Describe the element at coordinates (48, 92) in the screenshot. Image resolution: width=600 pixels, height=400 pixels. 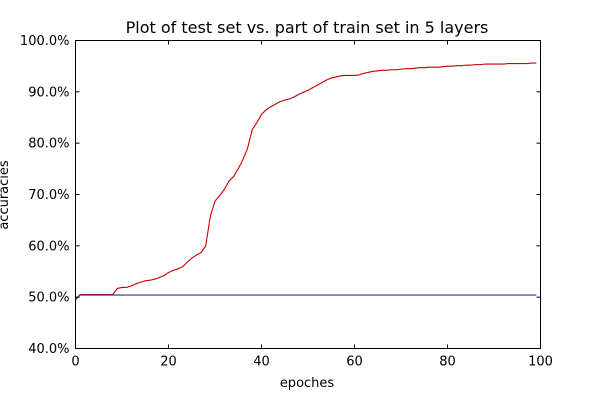
I see `y-tick-label: 90.0%` at that location.